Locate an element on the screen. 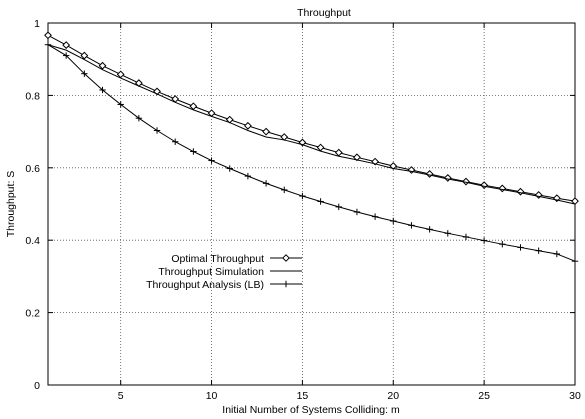 The image size is (585, 419). legend-label: Throughput Analysis (LB) is located at coordinates (205, 285).